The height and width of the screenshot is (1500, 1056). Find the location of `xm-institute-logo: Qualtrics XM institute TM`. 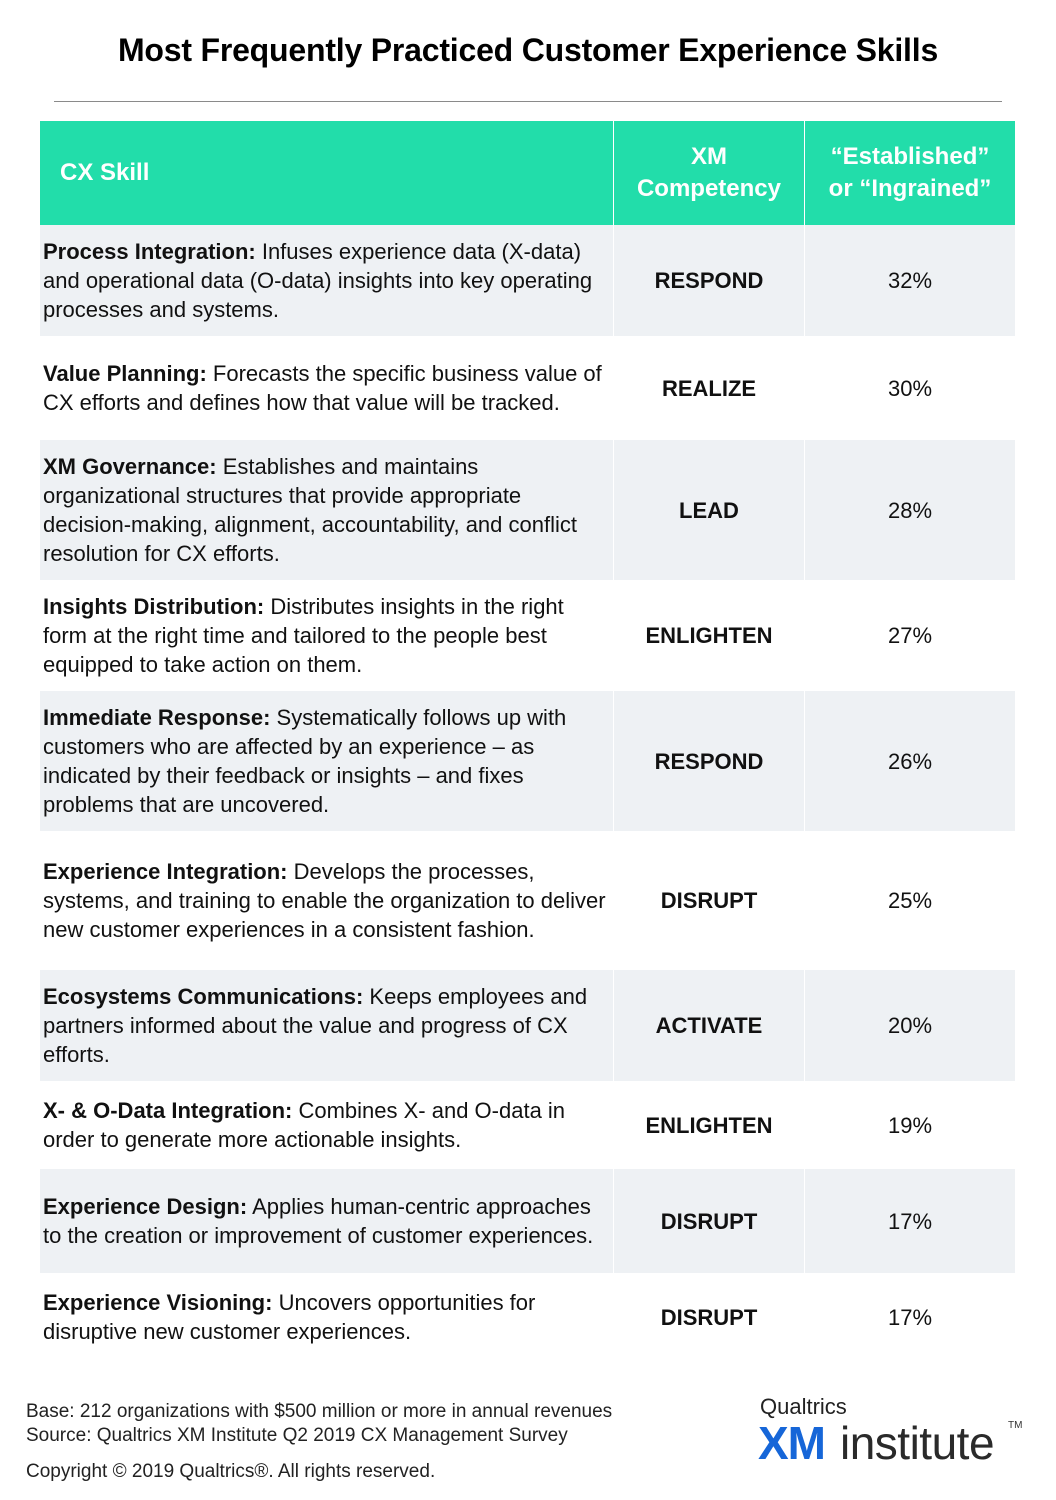

xm-institute-logo: Qualtrics XM institute TM is located at coordinates (893, 1432).